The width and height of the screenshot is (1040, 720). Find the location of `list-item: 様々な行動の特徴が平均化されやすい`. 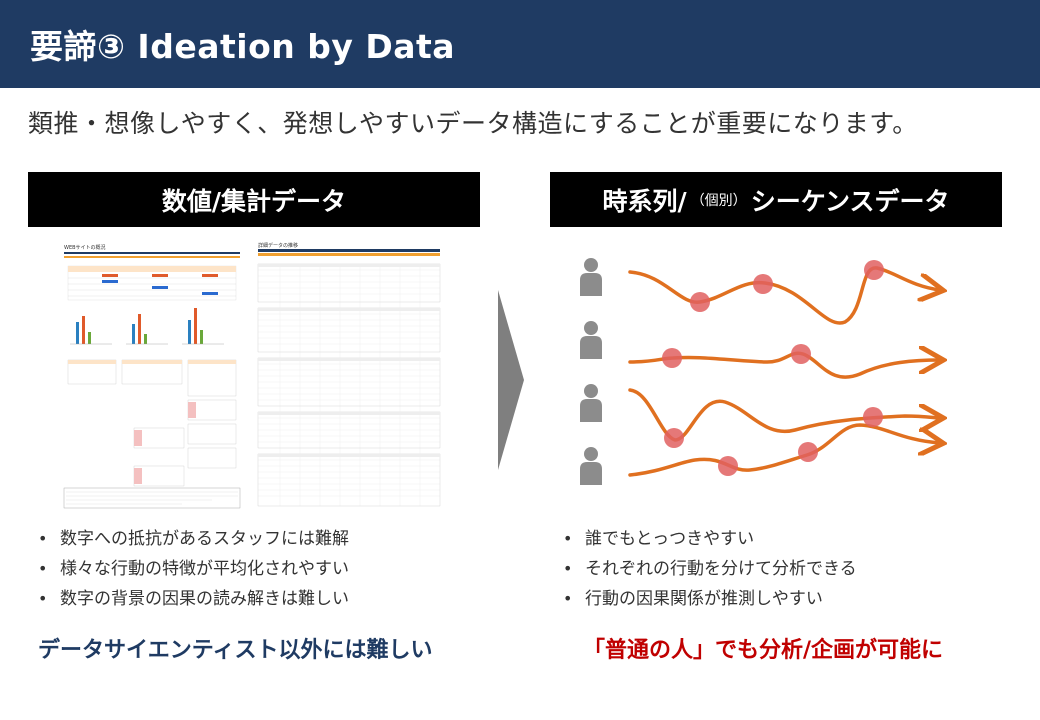

list-item: 様々な行動の特徴が平均化されやすい is located at coordinates (189, 569).